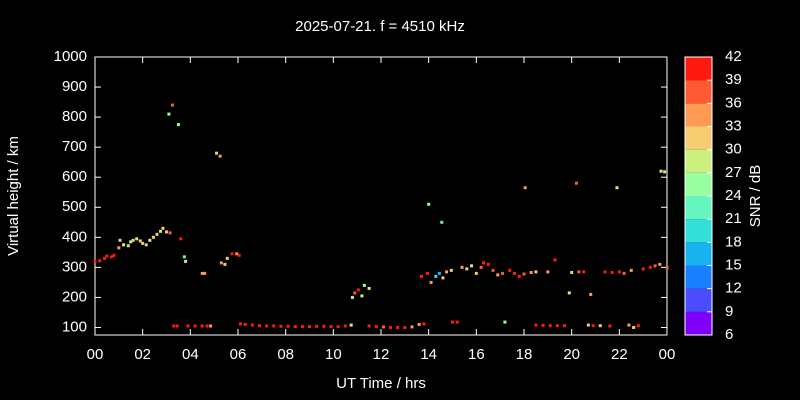 This screenshot has width=800, height=400. I want to click on x-tick-label: 06, so click(238, 354).